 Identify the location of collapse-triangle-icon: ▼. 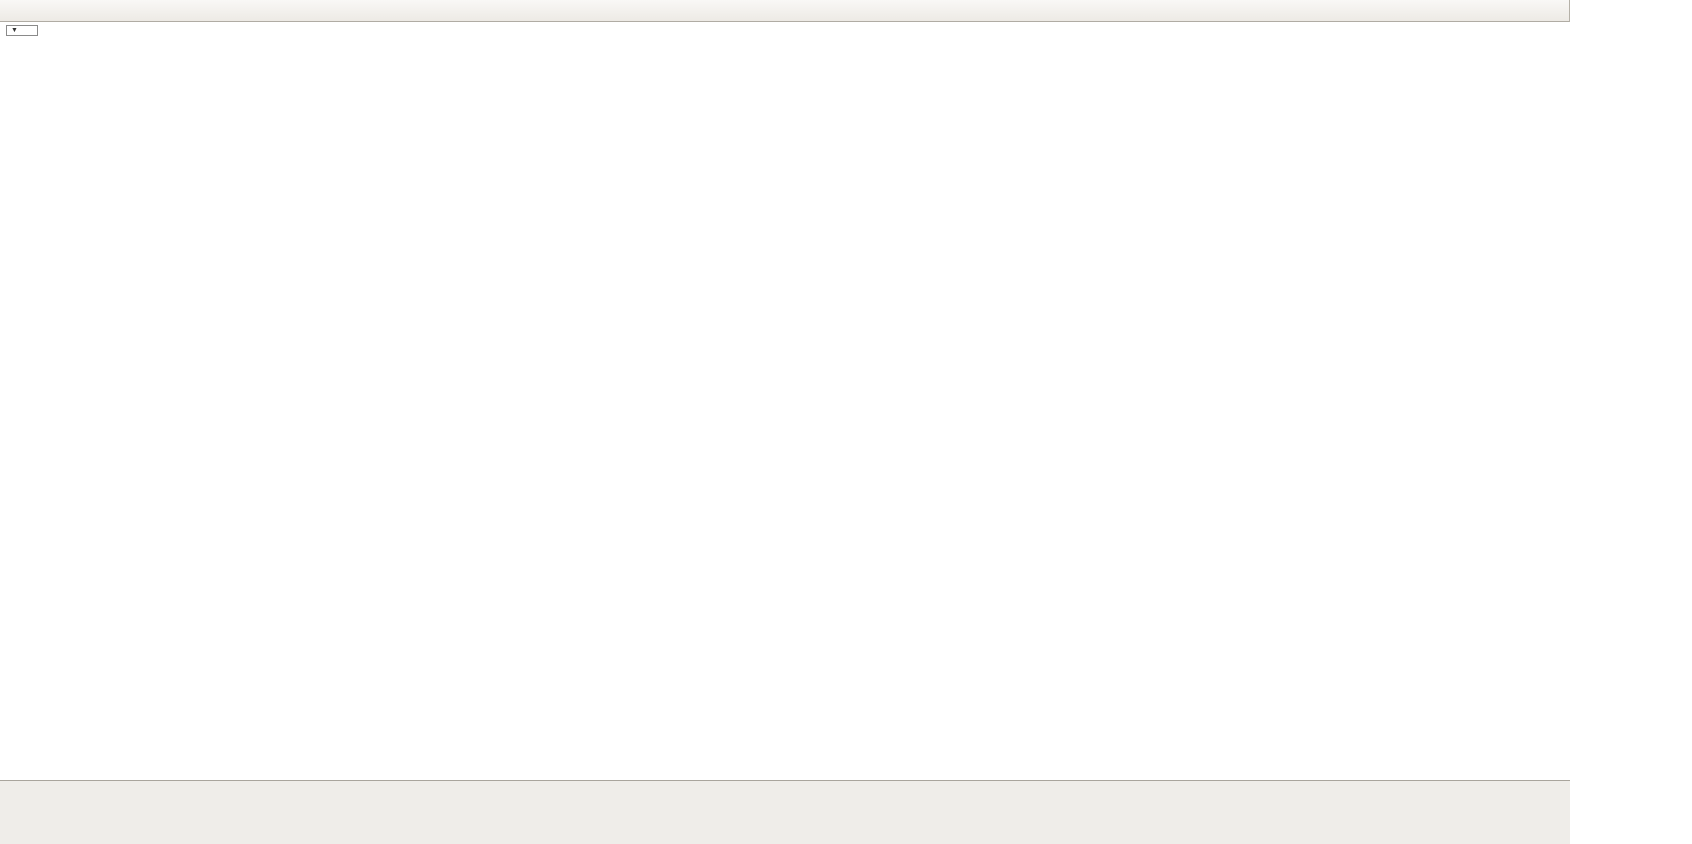
(14, 30).